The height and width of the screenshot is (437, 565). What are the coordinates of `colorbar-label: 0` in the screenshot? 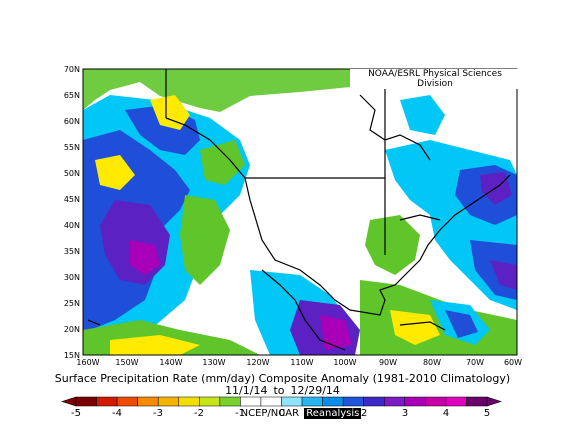 It's located at (282, 413).